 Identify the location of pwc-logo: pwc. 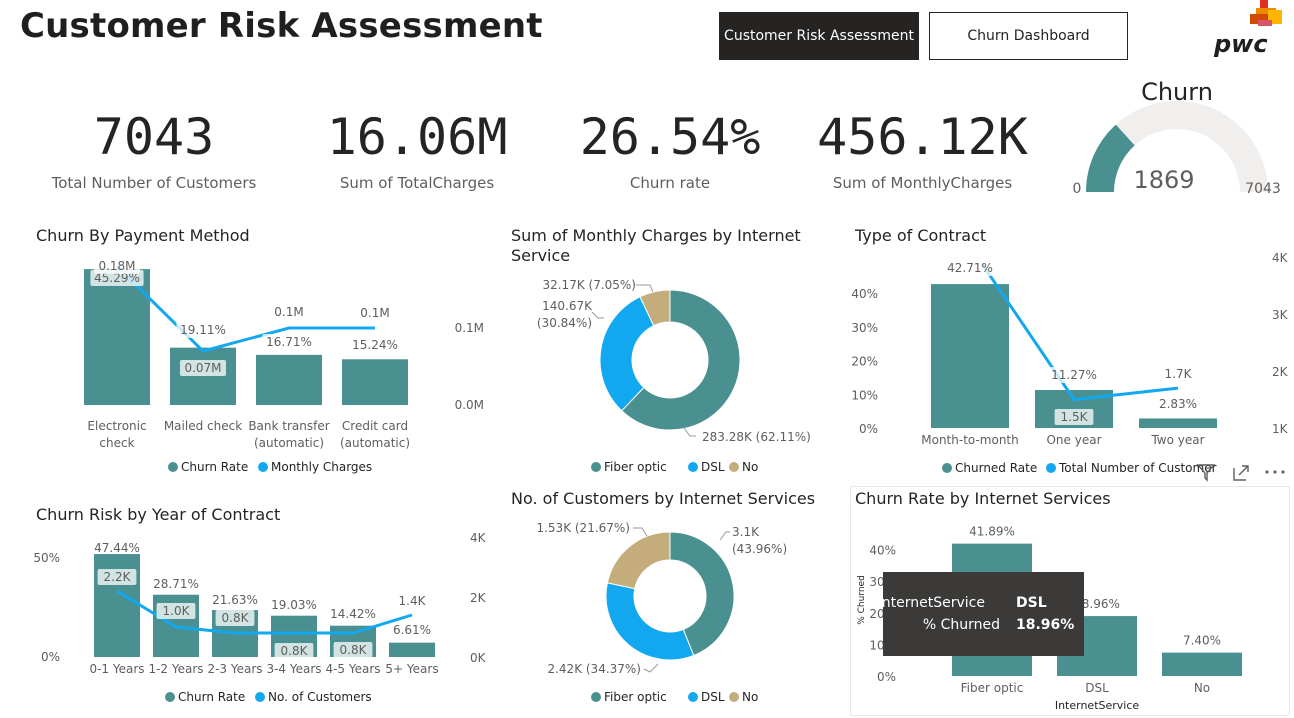
(1250, 30).